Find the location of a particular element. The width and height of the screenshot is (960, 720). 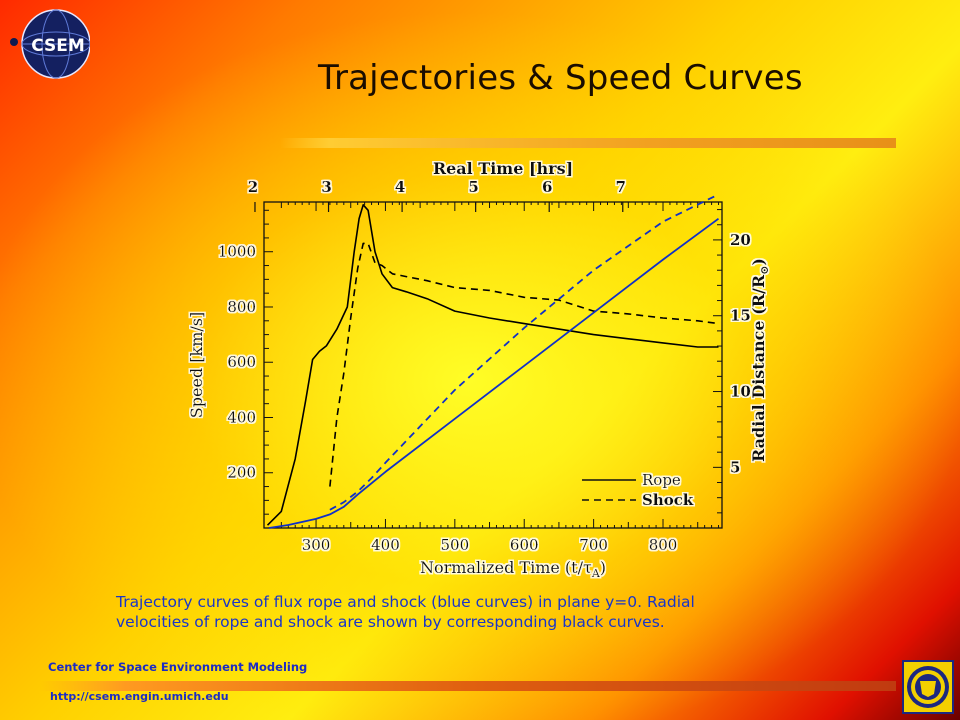

top-tick-label: 2 is located at coordinates (253, 187).